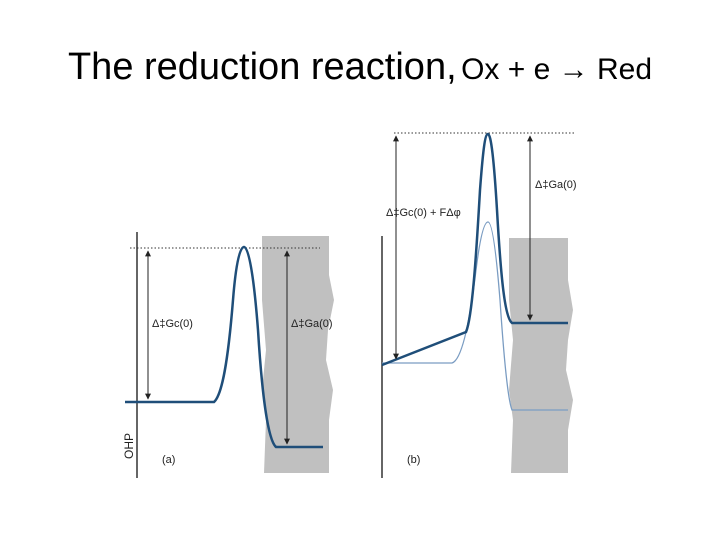 The height and width of the screenshot is (540, 720). I want to click on slide-title: The reduction reaction, Ox + e → Red, so click(360, 67).